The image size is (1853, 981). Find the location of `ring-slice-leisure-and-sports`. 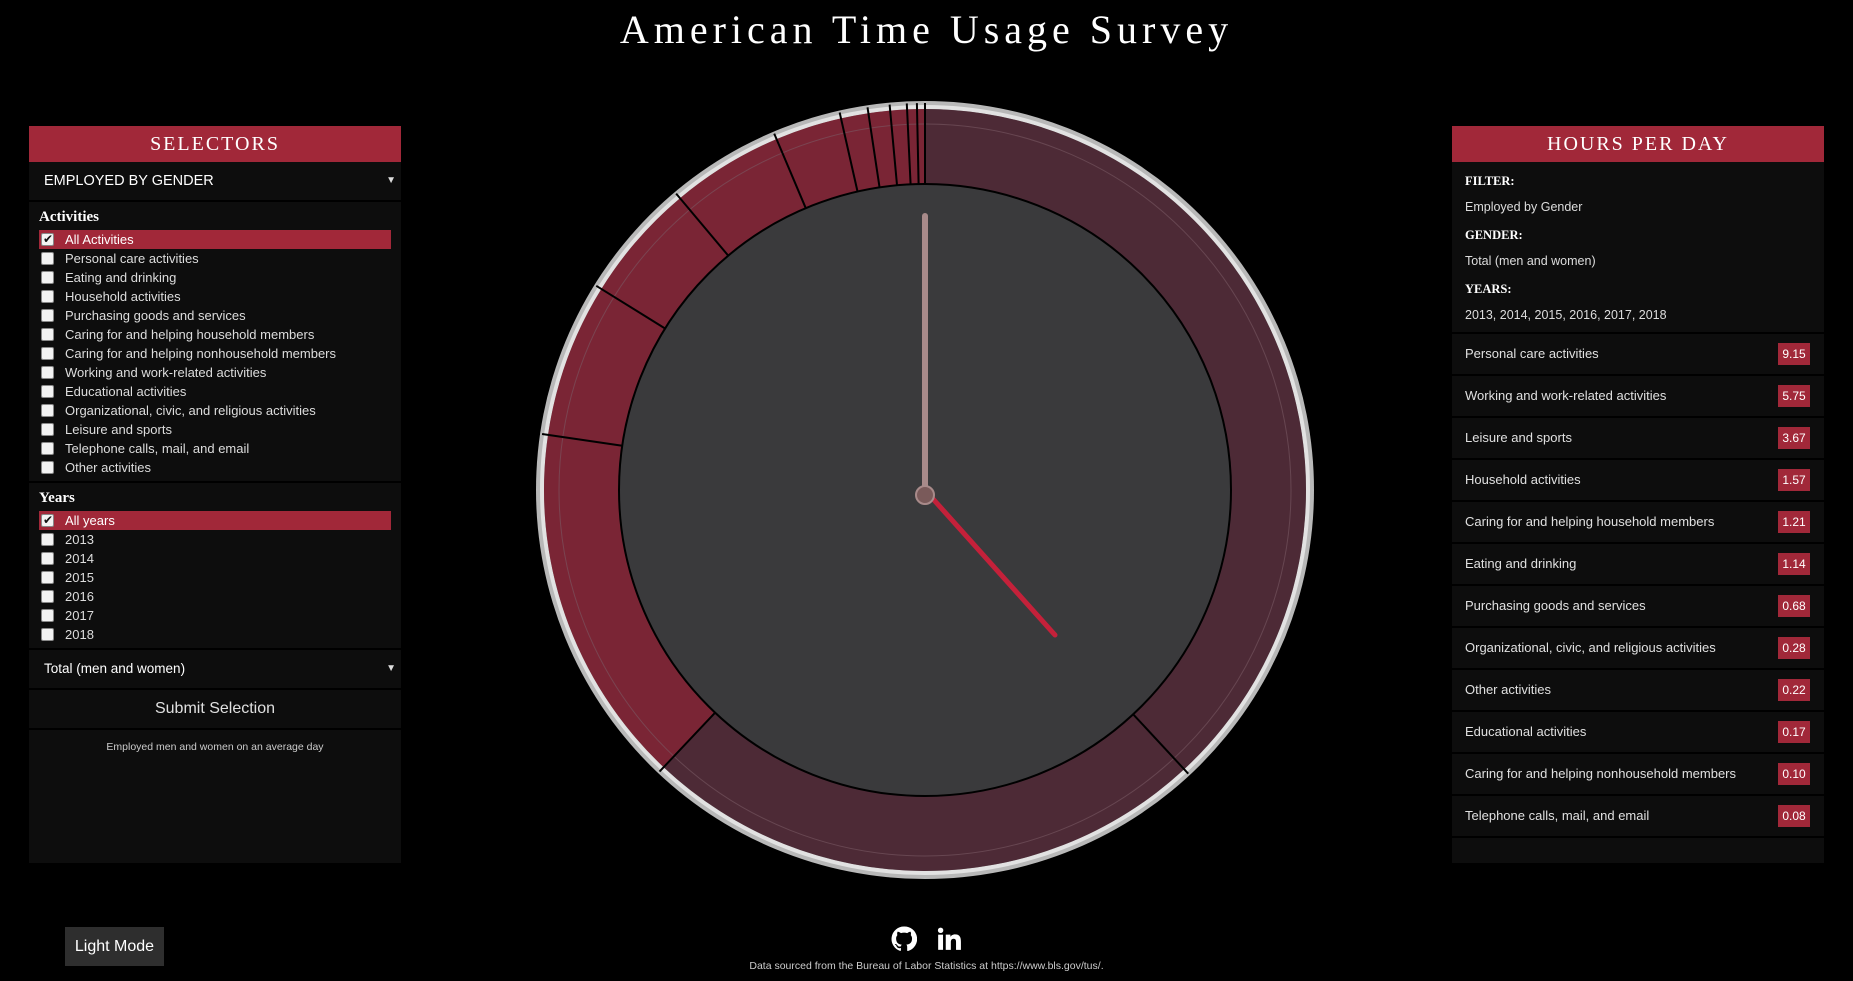

ring-slice-leisure-and-sports is located at coordinates (630, 601).